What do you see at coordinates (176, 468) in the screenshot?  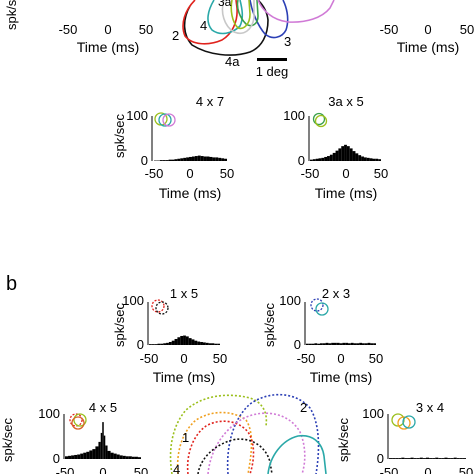 I see `rf-label-4: 4` at bounding box center [176, 468].